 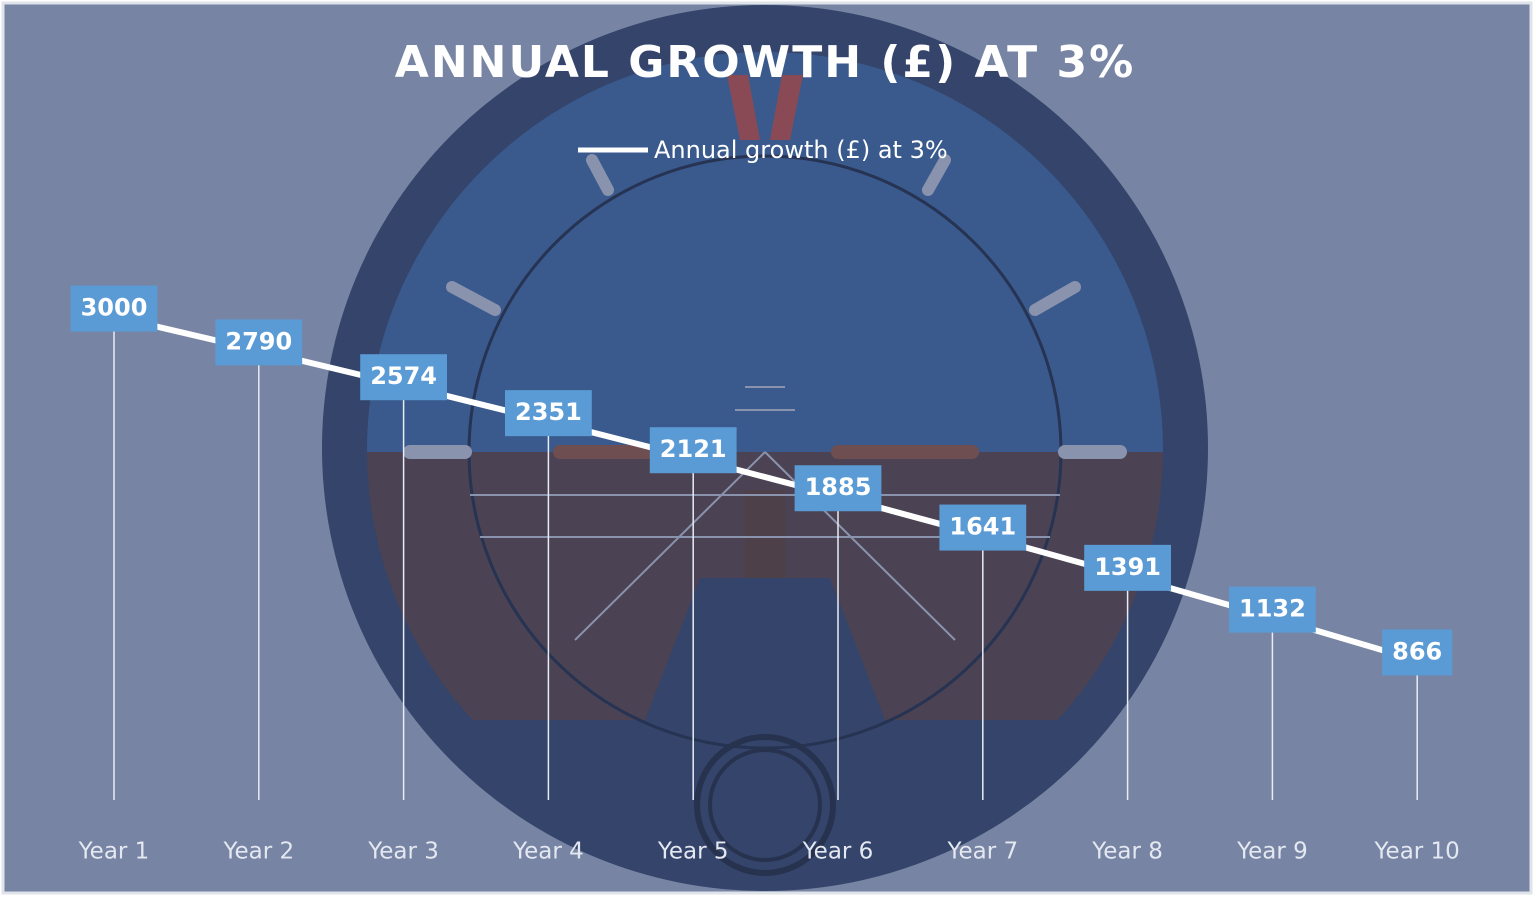 I want to click on data-label-group: 2121, so click(x=693, y=450).